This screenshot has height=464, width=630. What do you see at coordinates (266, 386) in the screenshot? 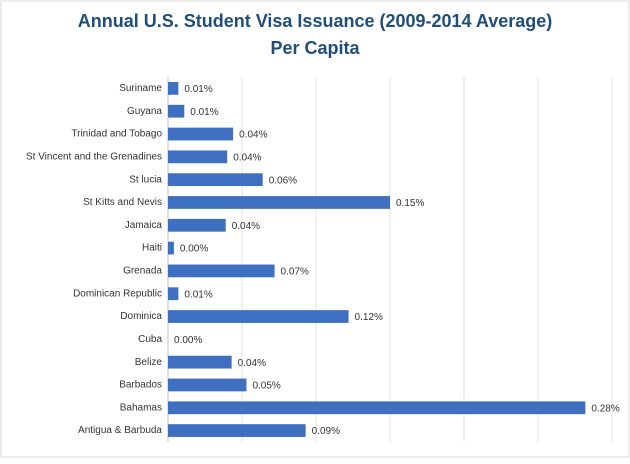
I see `value-label: 0.05%` at bounding box center [266, 386].